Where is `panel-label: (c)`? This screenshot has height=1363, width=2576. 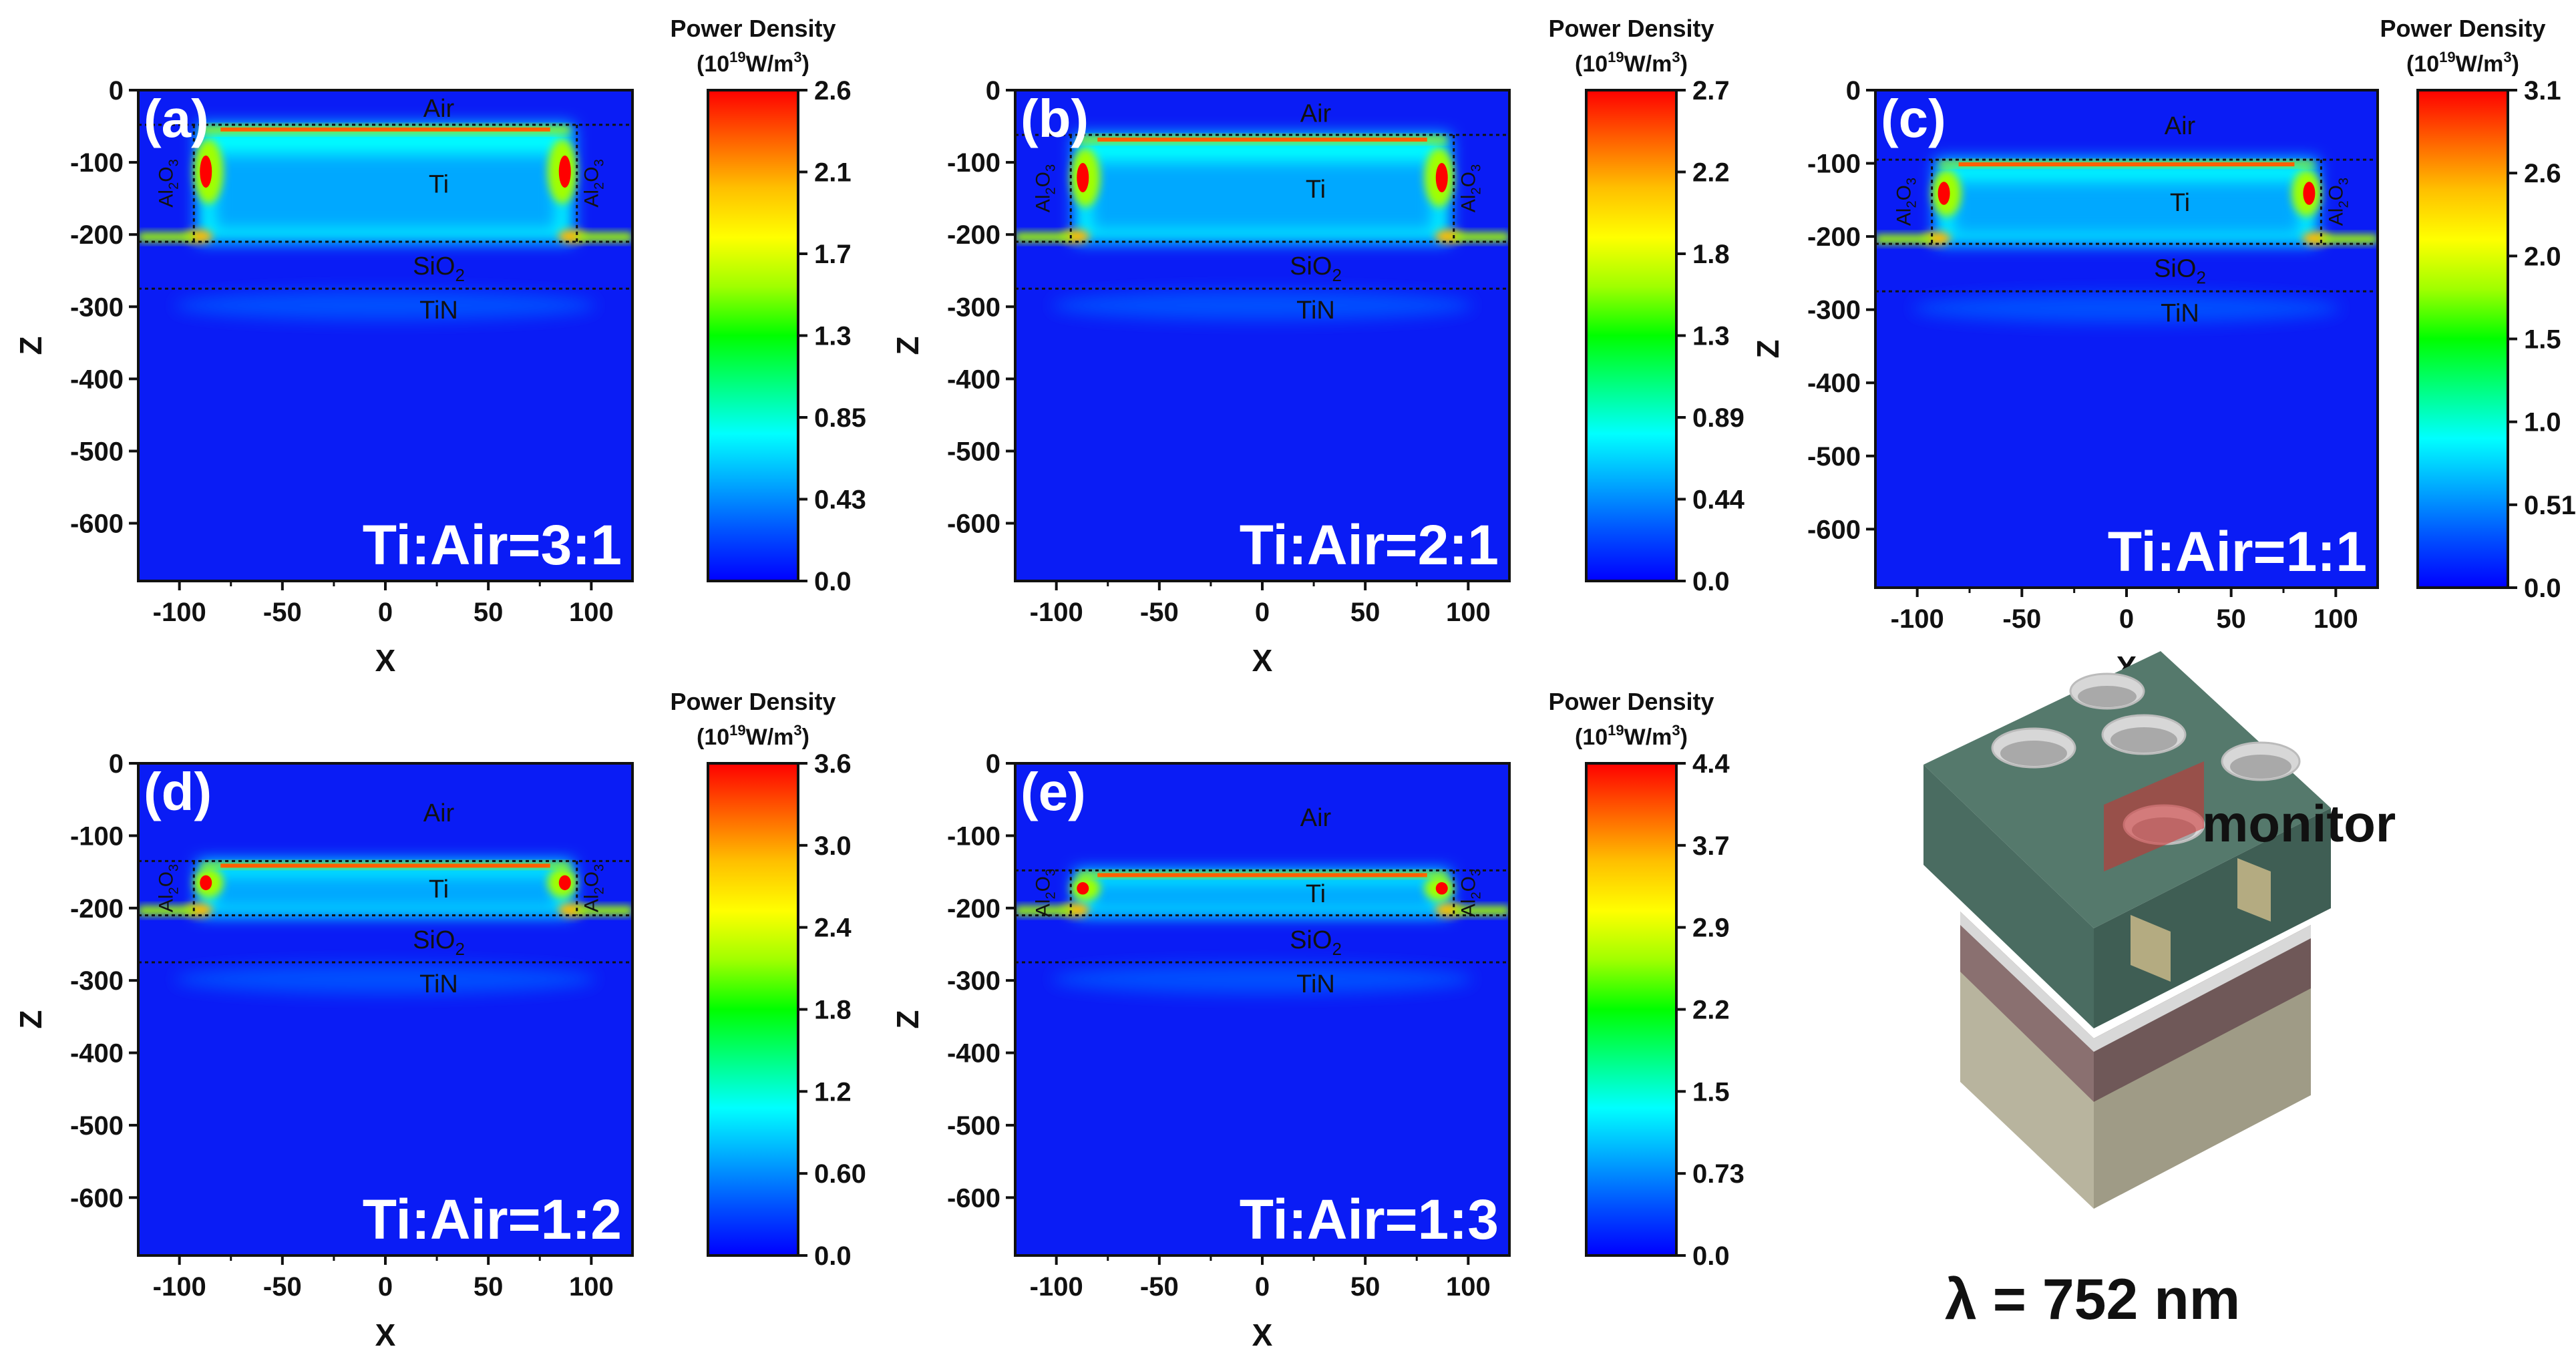
panel-label: (c) is located at coordinates (1914, 118).